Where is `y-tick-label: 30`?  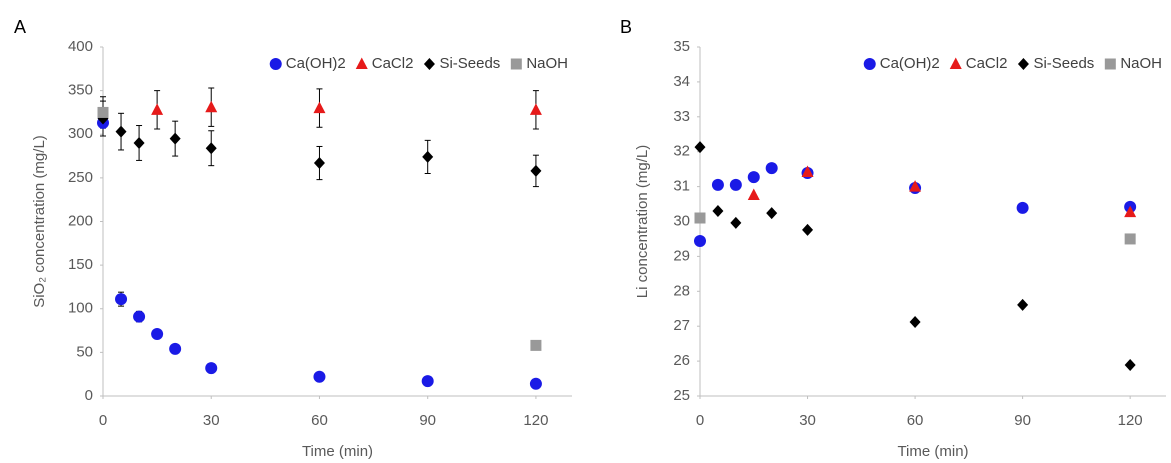 y-tick-label: 30 is located at coordinates (681, 220).